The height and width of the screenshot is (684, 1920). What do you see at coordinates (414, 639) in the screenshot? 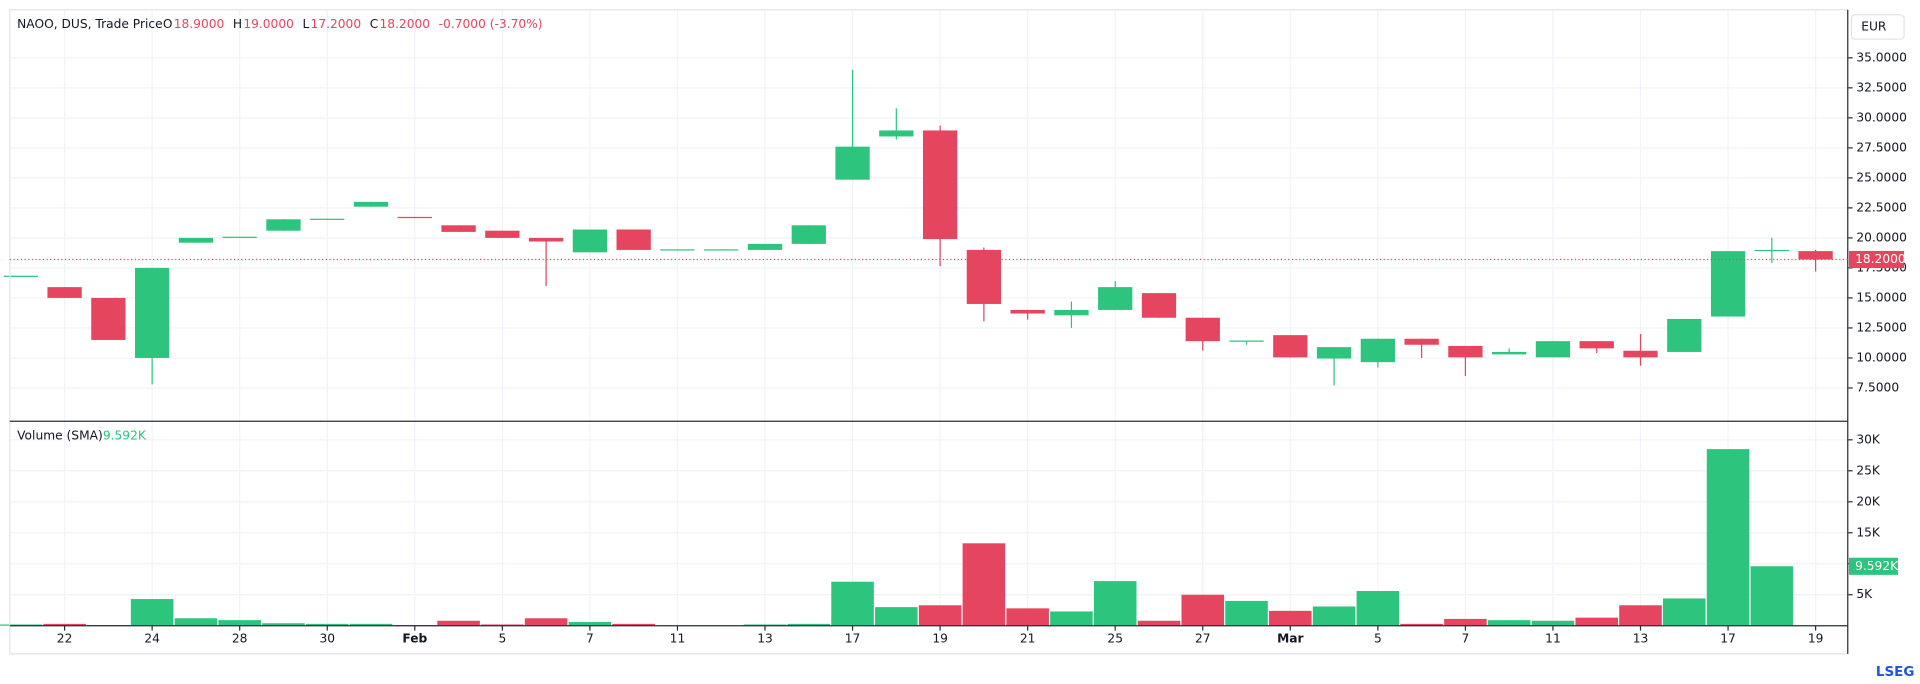
I see `x-tick-label: Feb` at bounding box center [414, 639].